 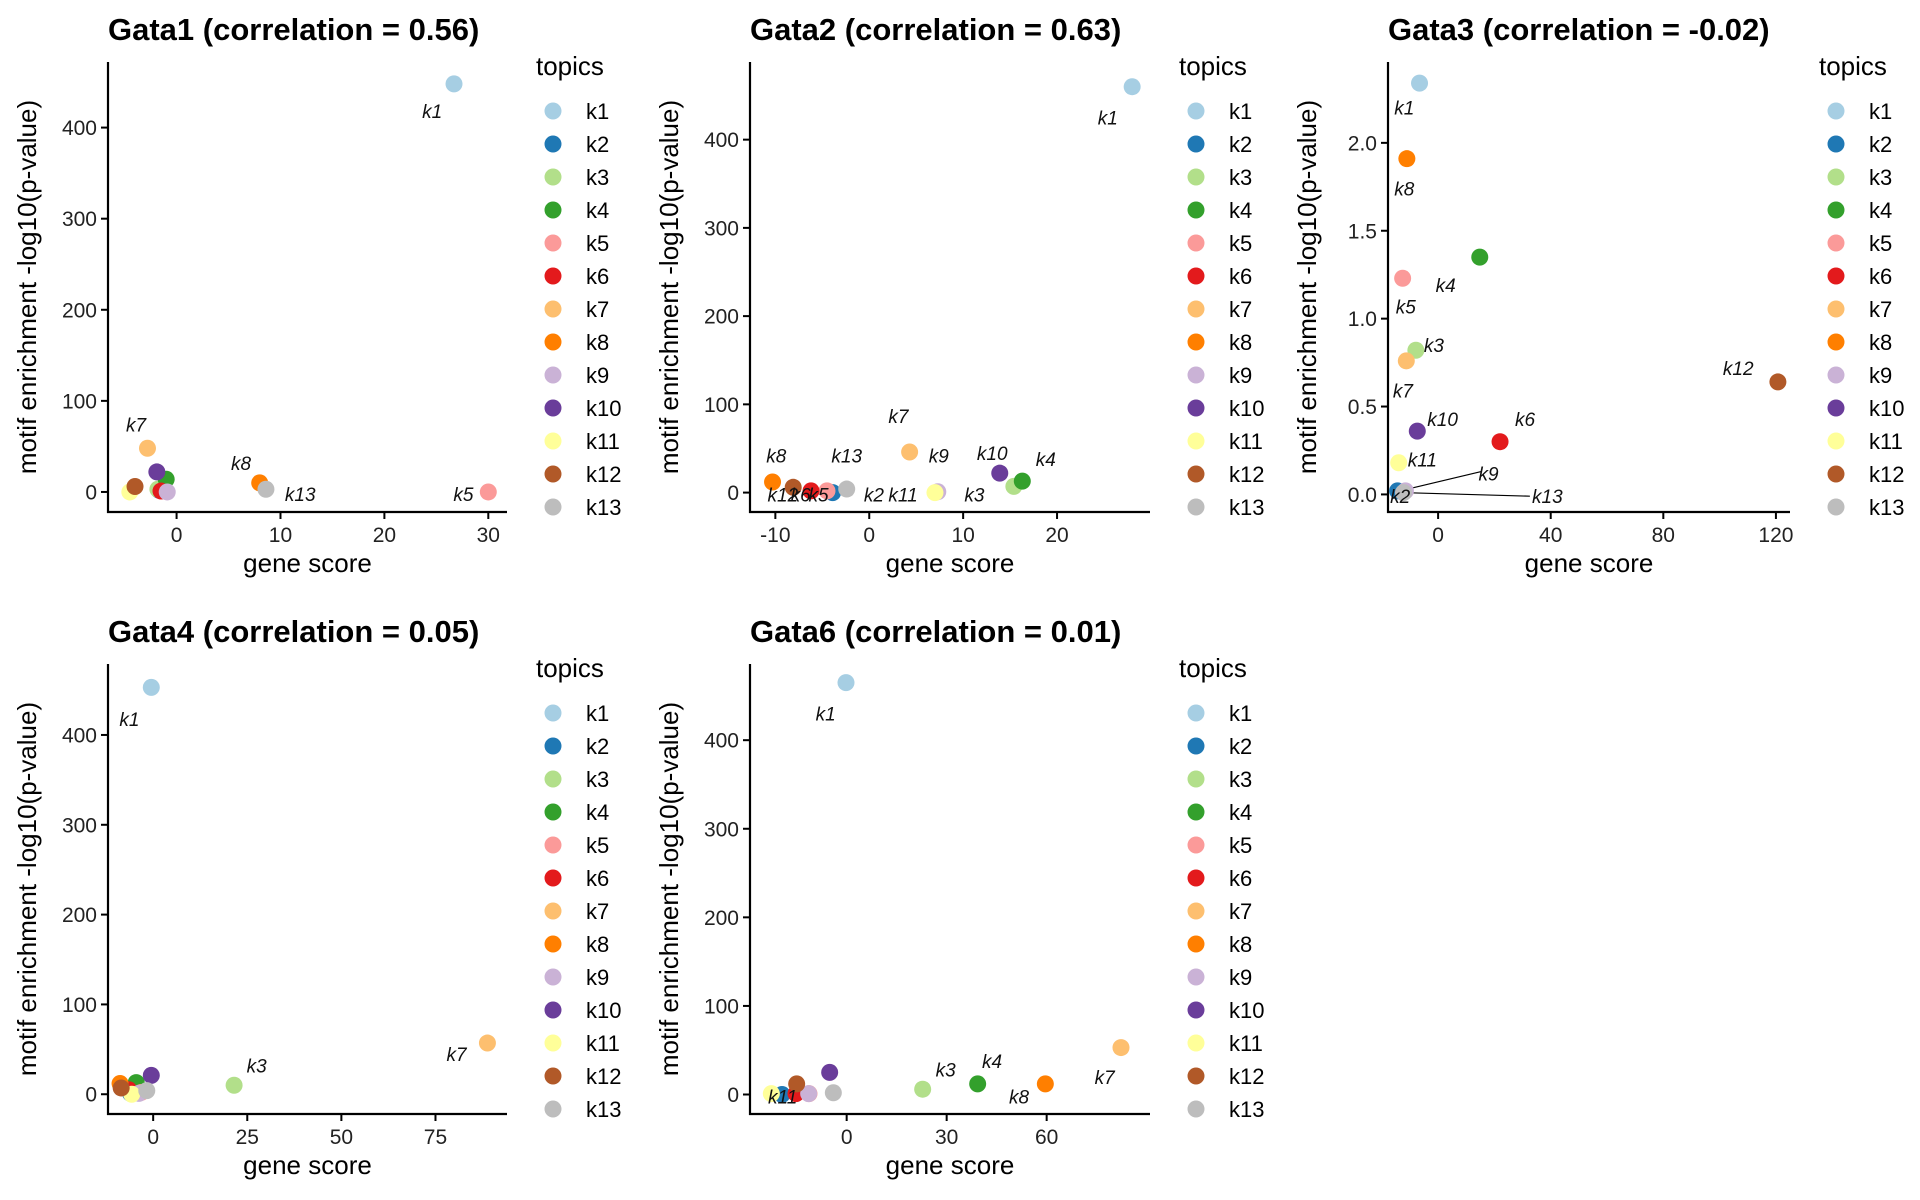 I want to click on legend-swatch-k6, so click(x=553, y=878).